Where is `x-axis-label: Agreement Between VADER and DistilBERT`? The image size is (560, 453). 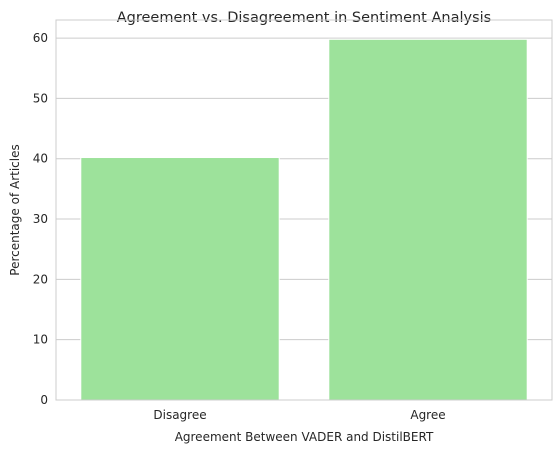 x-axis-label: Agreement Between VADER and DistilBERT is located at coordinates (304, 437).